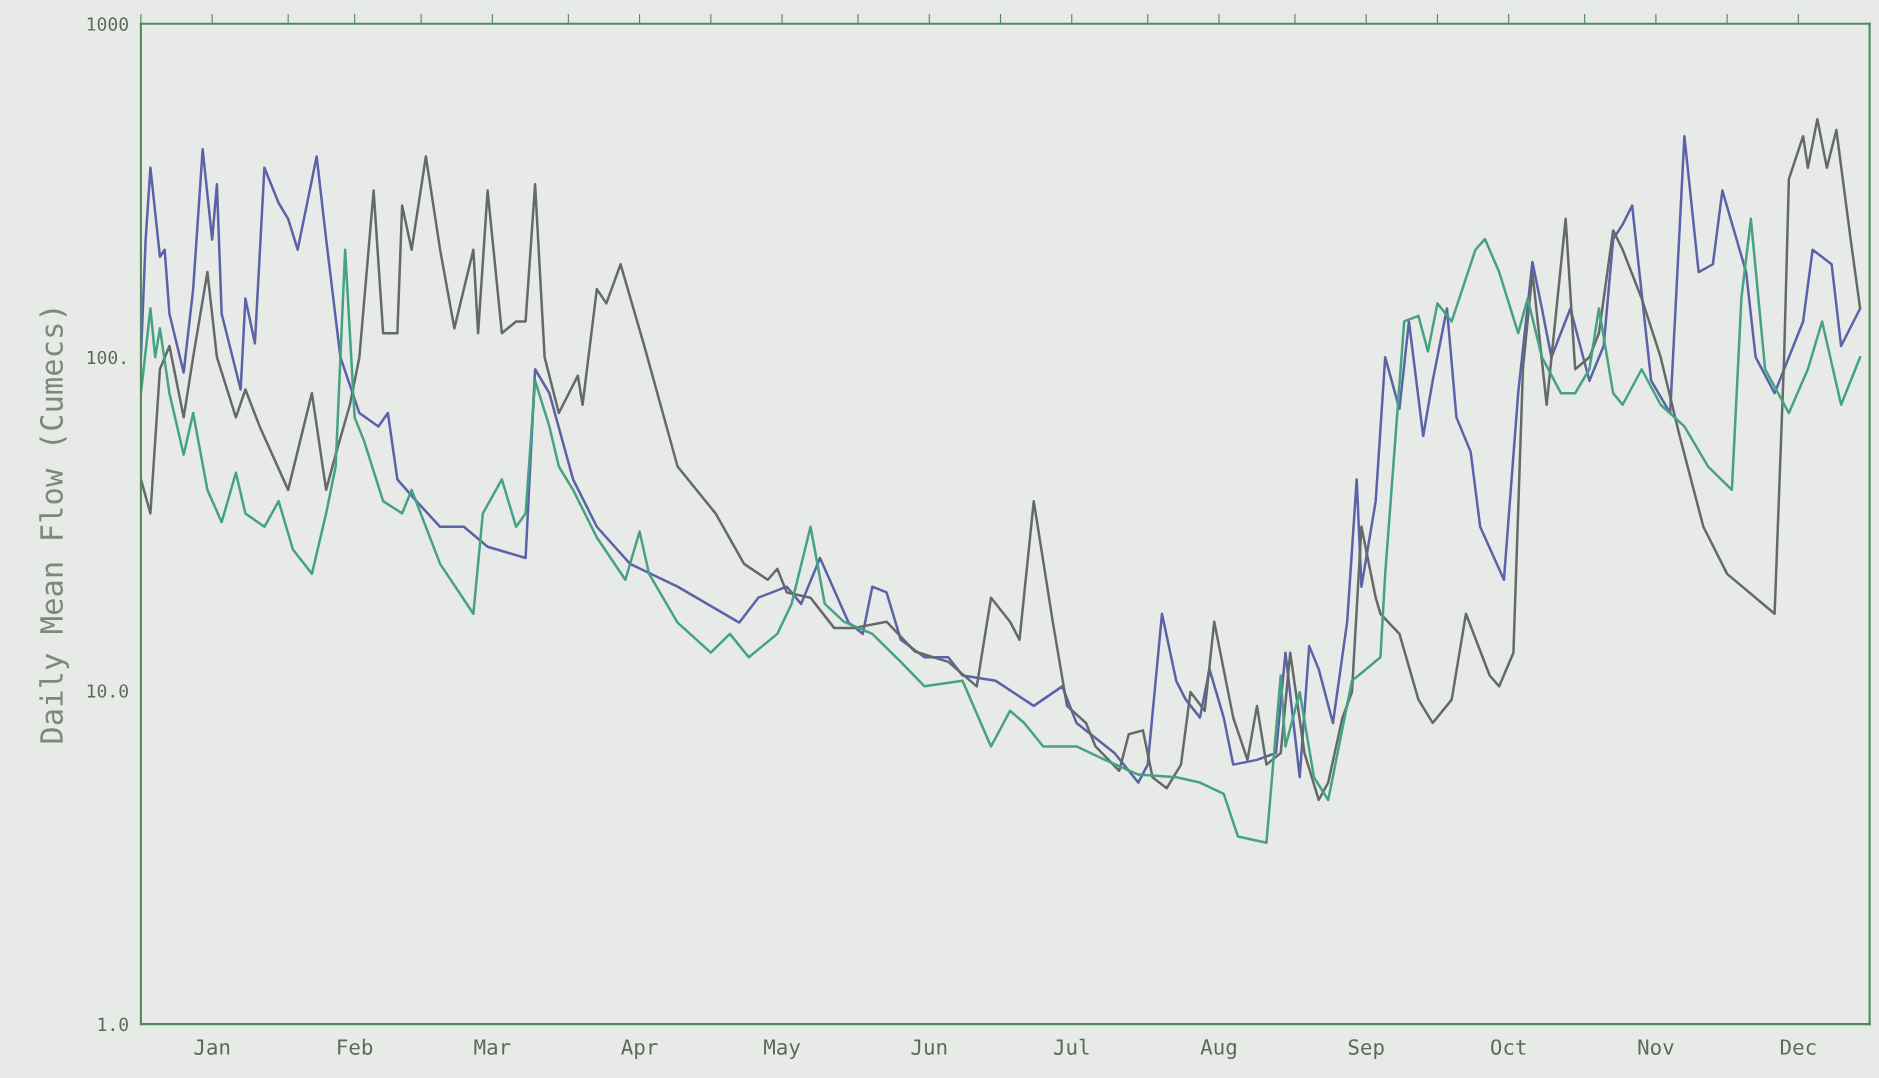  I want to click on x-tick-label: May, so click(782, 1049).